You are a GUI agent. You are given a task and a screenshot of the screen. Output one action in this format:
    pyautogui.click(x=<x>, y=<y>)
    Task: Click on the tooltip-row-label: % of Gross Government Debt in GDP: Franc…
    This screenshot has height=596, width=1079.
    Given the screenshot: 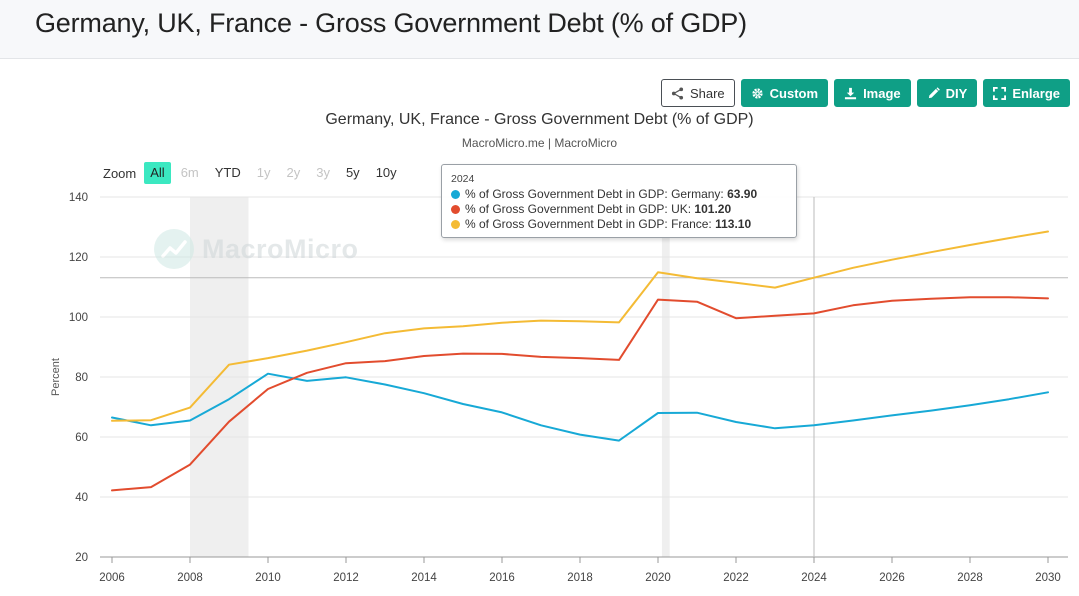 What is the action you would take?
    pyautogui.click(x=590, y=224)
    